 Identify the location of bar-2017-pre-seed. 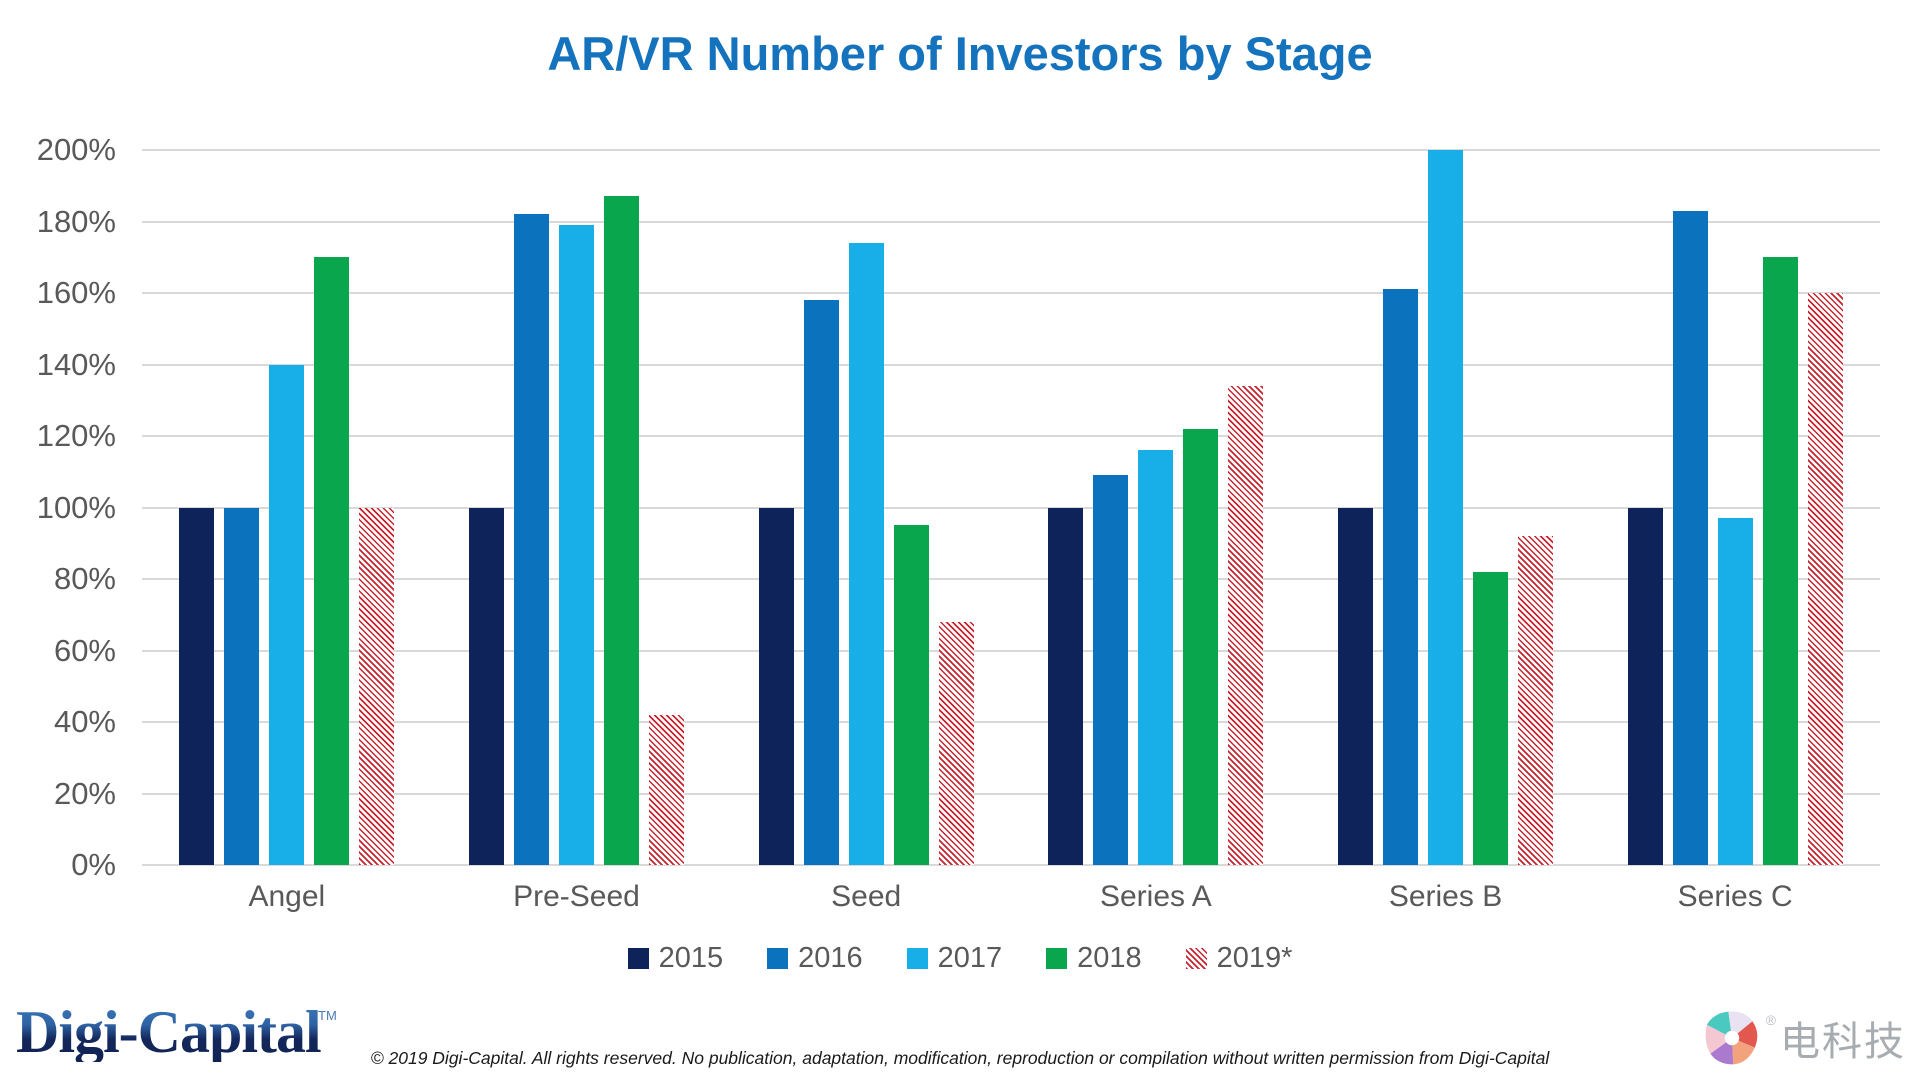
(576, 545).